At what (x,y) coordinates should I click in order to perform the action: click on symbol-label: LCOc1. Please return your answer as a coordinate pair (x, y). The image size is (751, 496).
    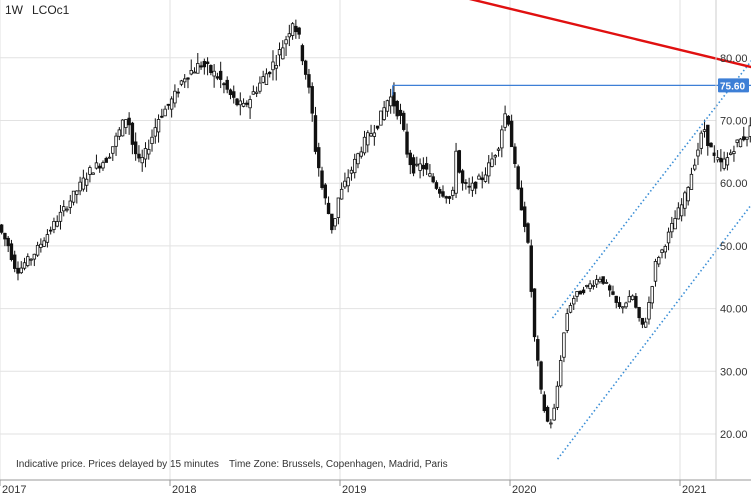
    Looking at the image, I should click on (51, 10).